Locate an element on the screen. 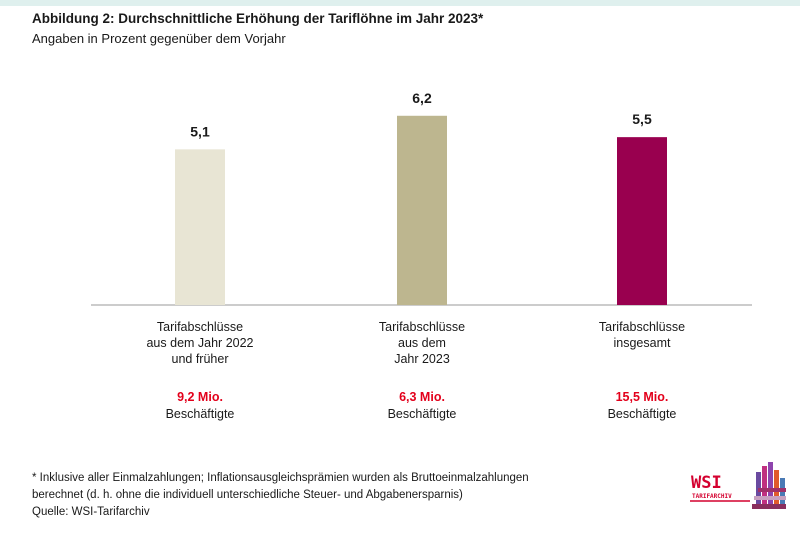 The image size is (800, 535). bar-value-label: 6,2 is located at coordinates (422, 98).